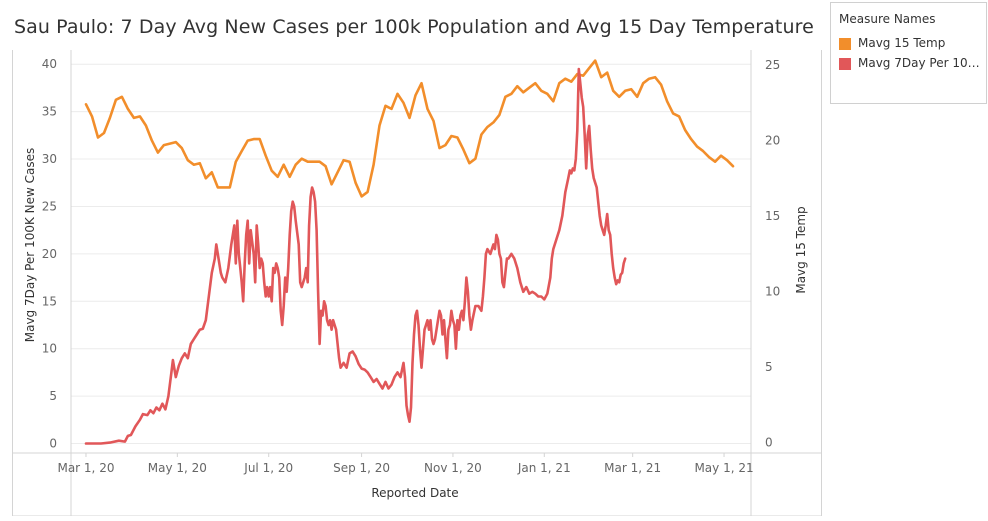  I want to click on x-tick-label: Jul 1, 20, so click(268, 468).